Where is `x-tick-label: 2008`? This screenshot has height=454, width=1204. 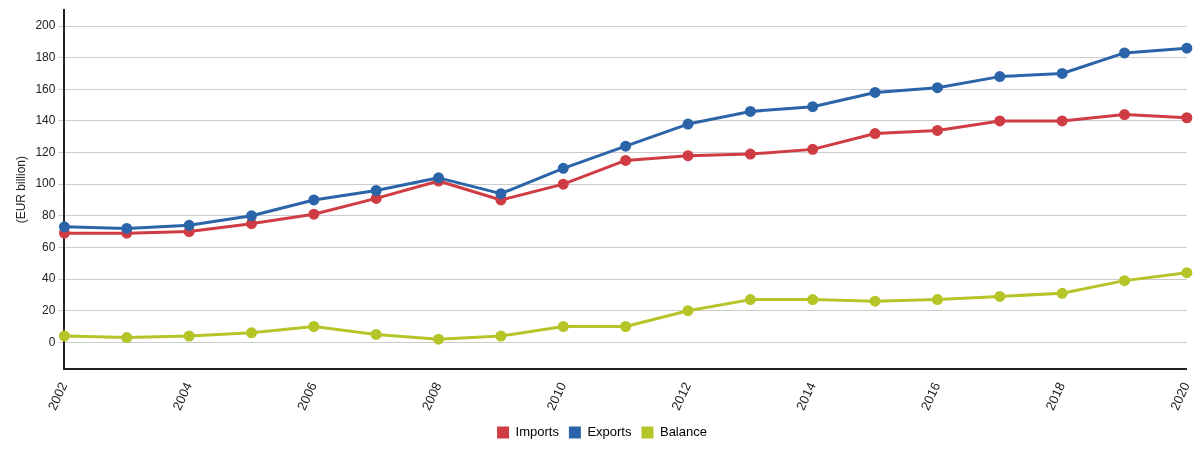
x-tick-label: 2008 is located at coordinates (431, 396).